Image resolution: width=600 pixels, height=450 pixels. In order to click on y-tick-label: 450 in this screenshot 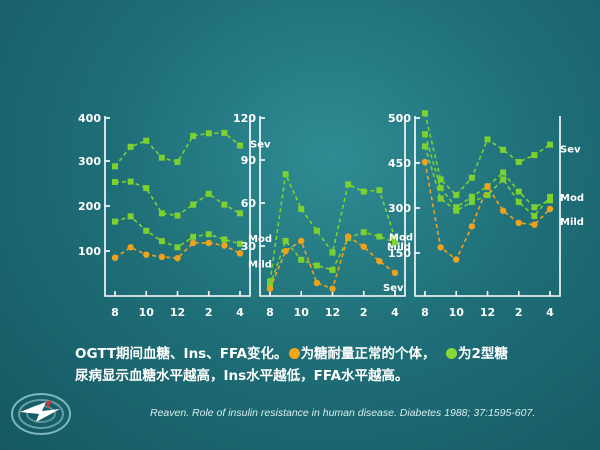, I will do `click(399, 163)`.